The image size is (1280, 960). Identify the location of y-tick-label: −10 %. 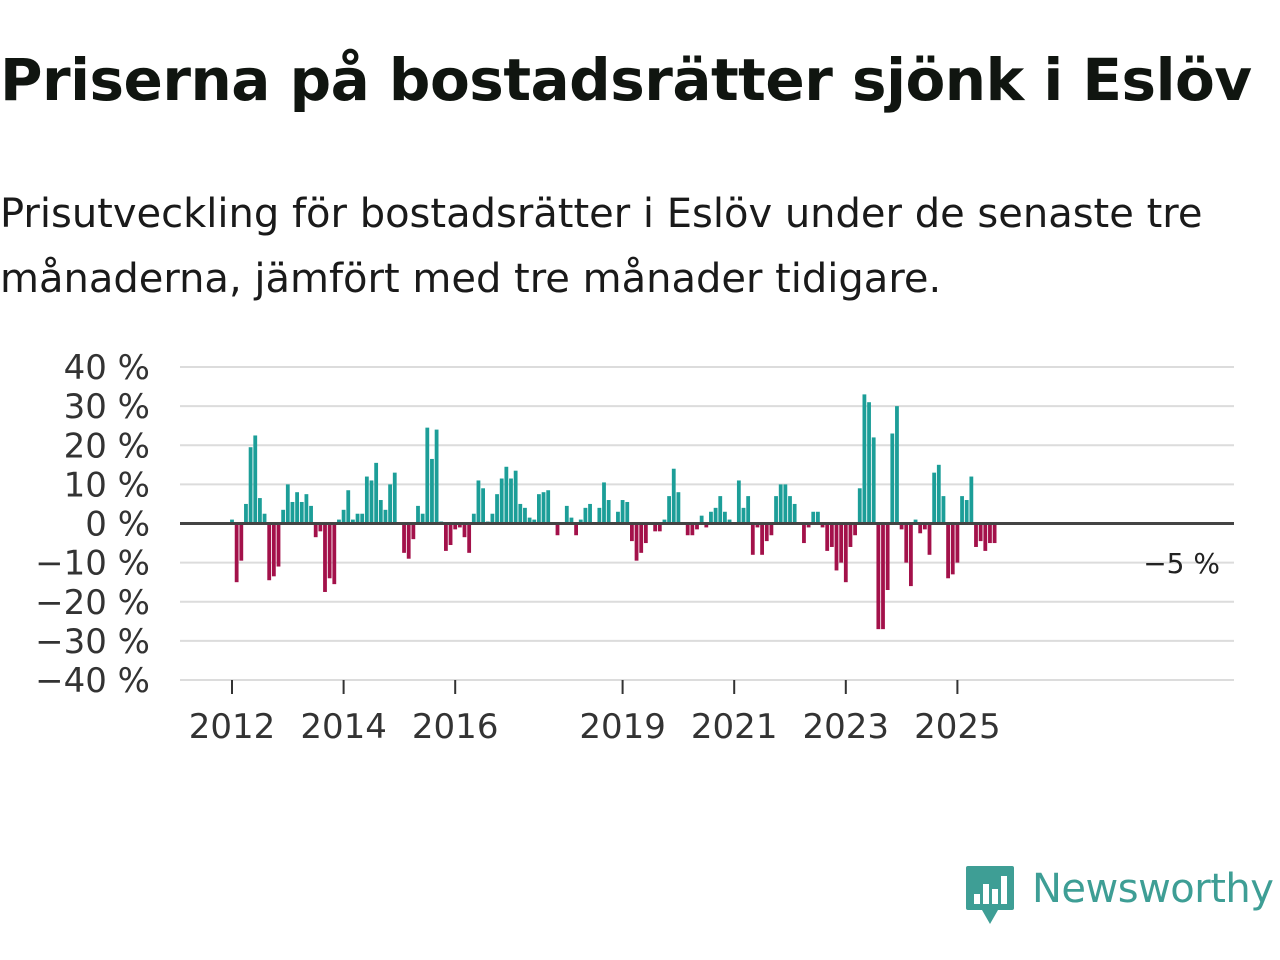
(92, 564).